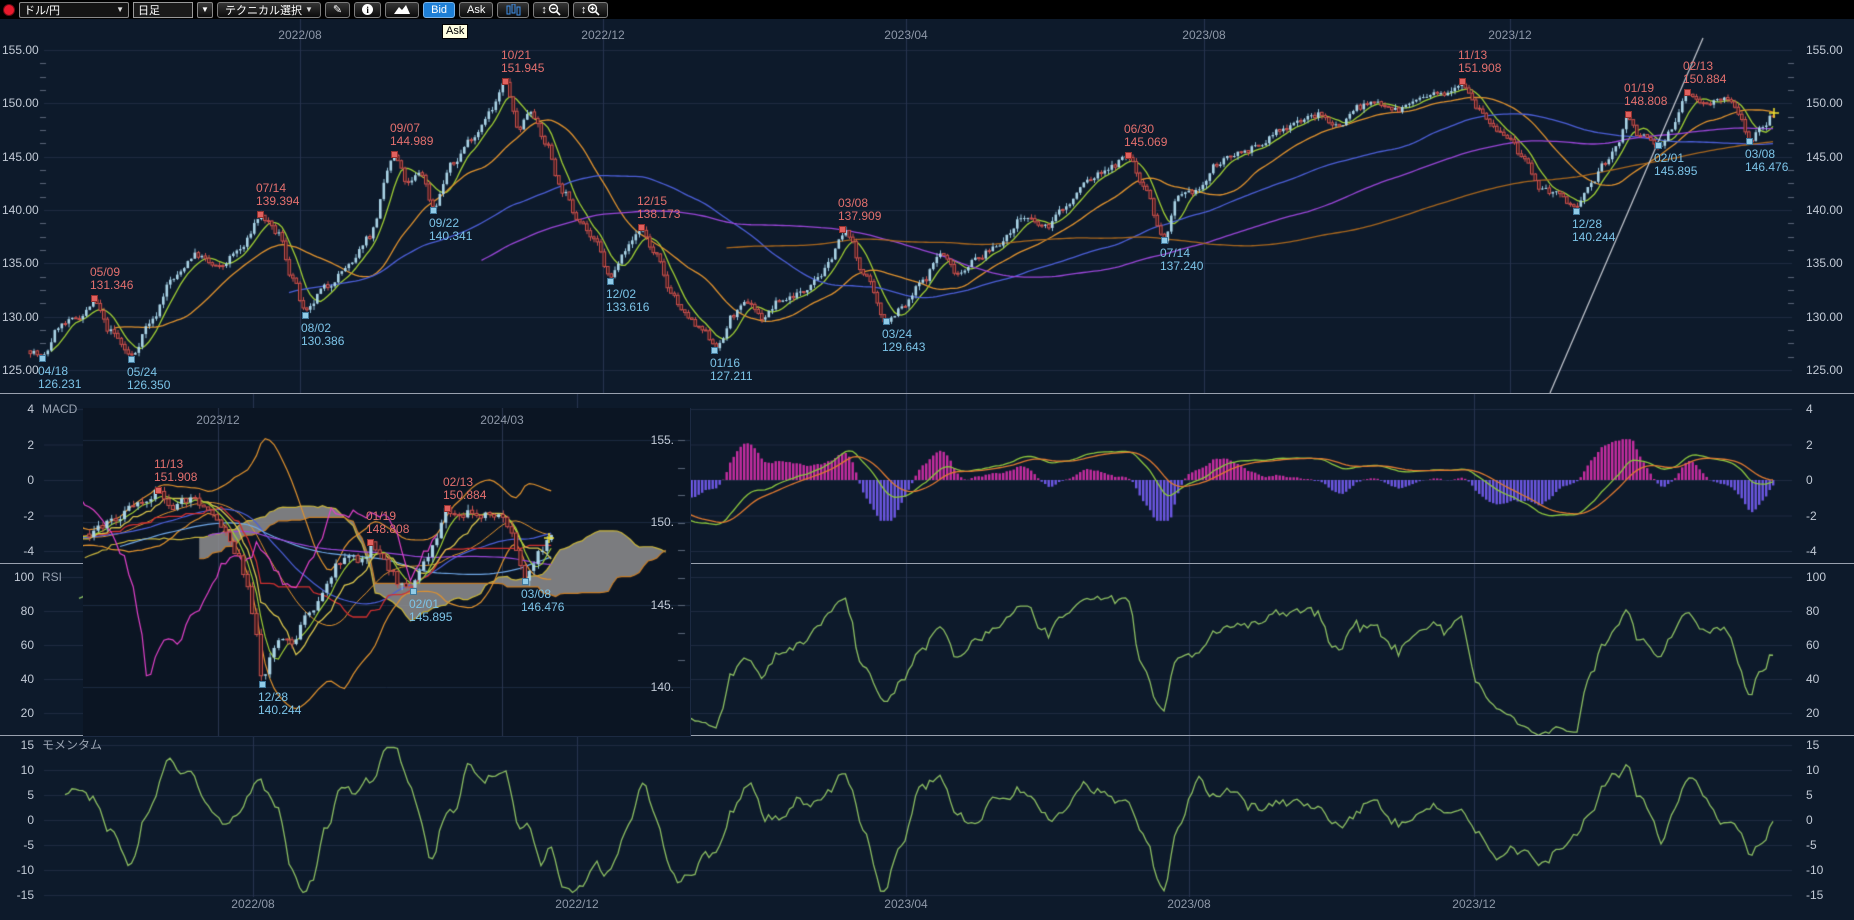  Describe the element at coordinates (253, 904) in the screenshot. I see `month-label: 2022/08` at that location.